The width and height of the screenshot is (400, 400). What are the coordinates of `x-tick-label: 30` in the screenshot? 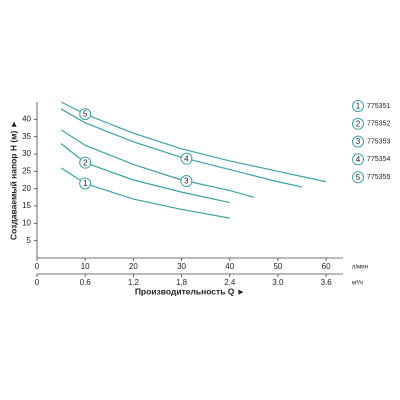 It's located at (181, 266).